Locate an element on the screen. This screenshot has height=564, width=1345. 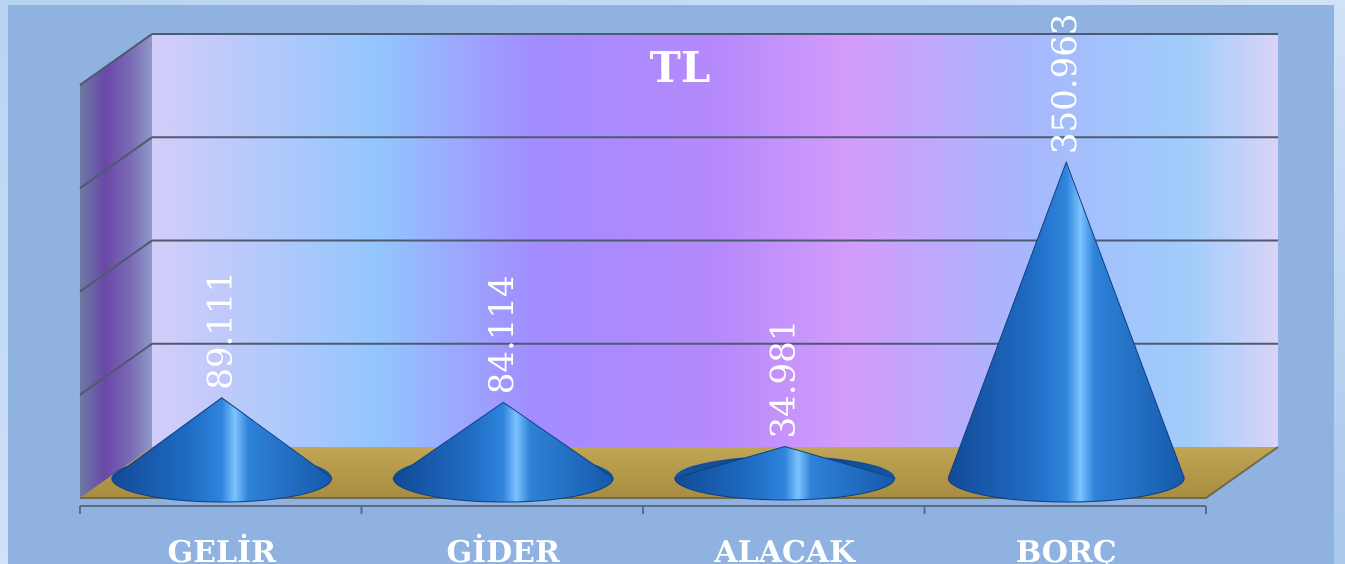
data-label: 34.981 is located at coordinates (784, 379).